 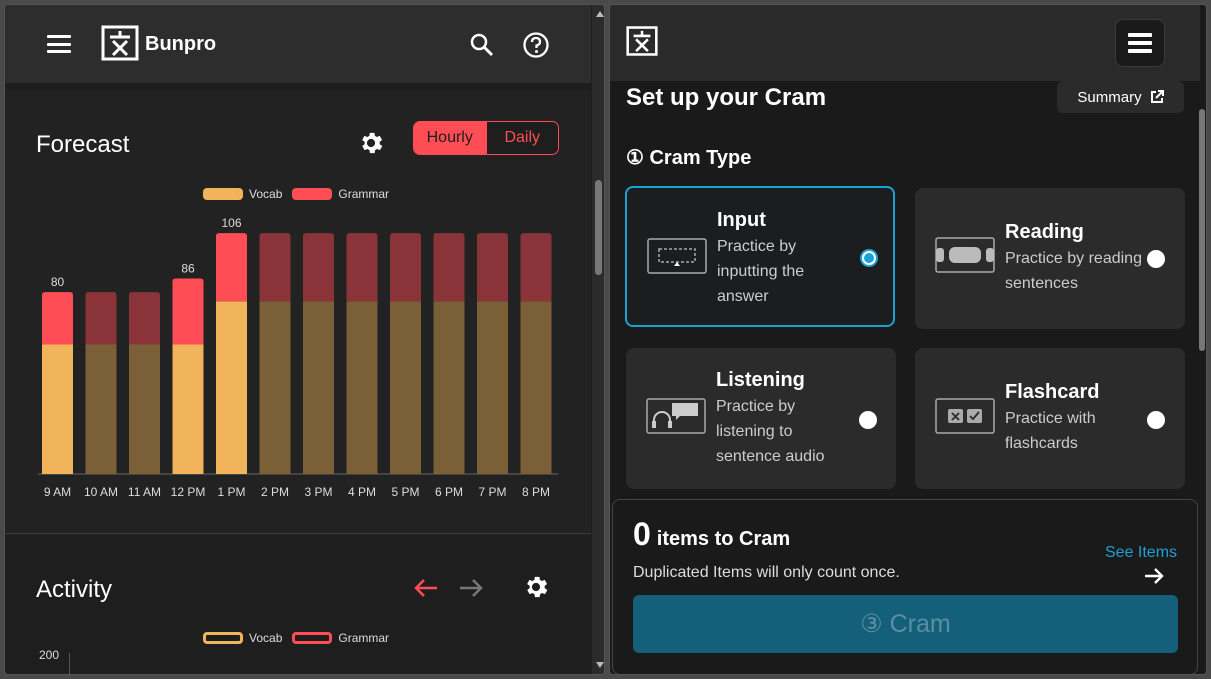 What do you see at coordinates (726, 97) in the screenshot?
I see `cram-setup-title: Set up your Cram` at bounding box center [726, 97].